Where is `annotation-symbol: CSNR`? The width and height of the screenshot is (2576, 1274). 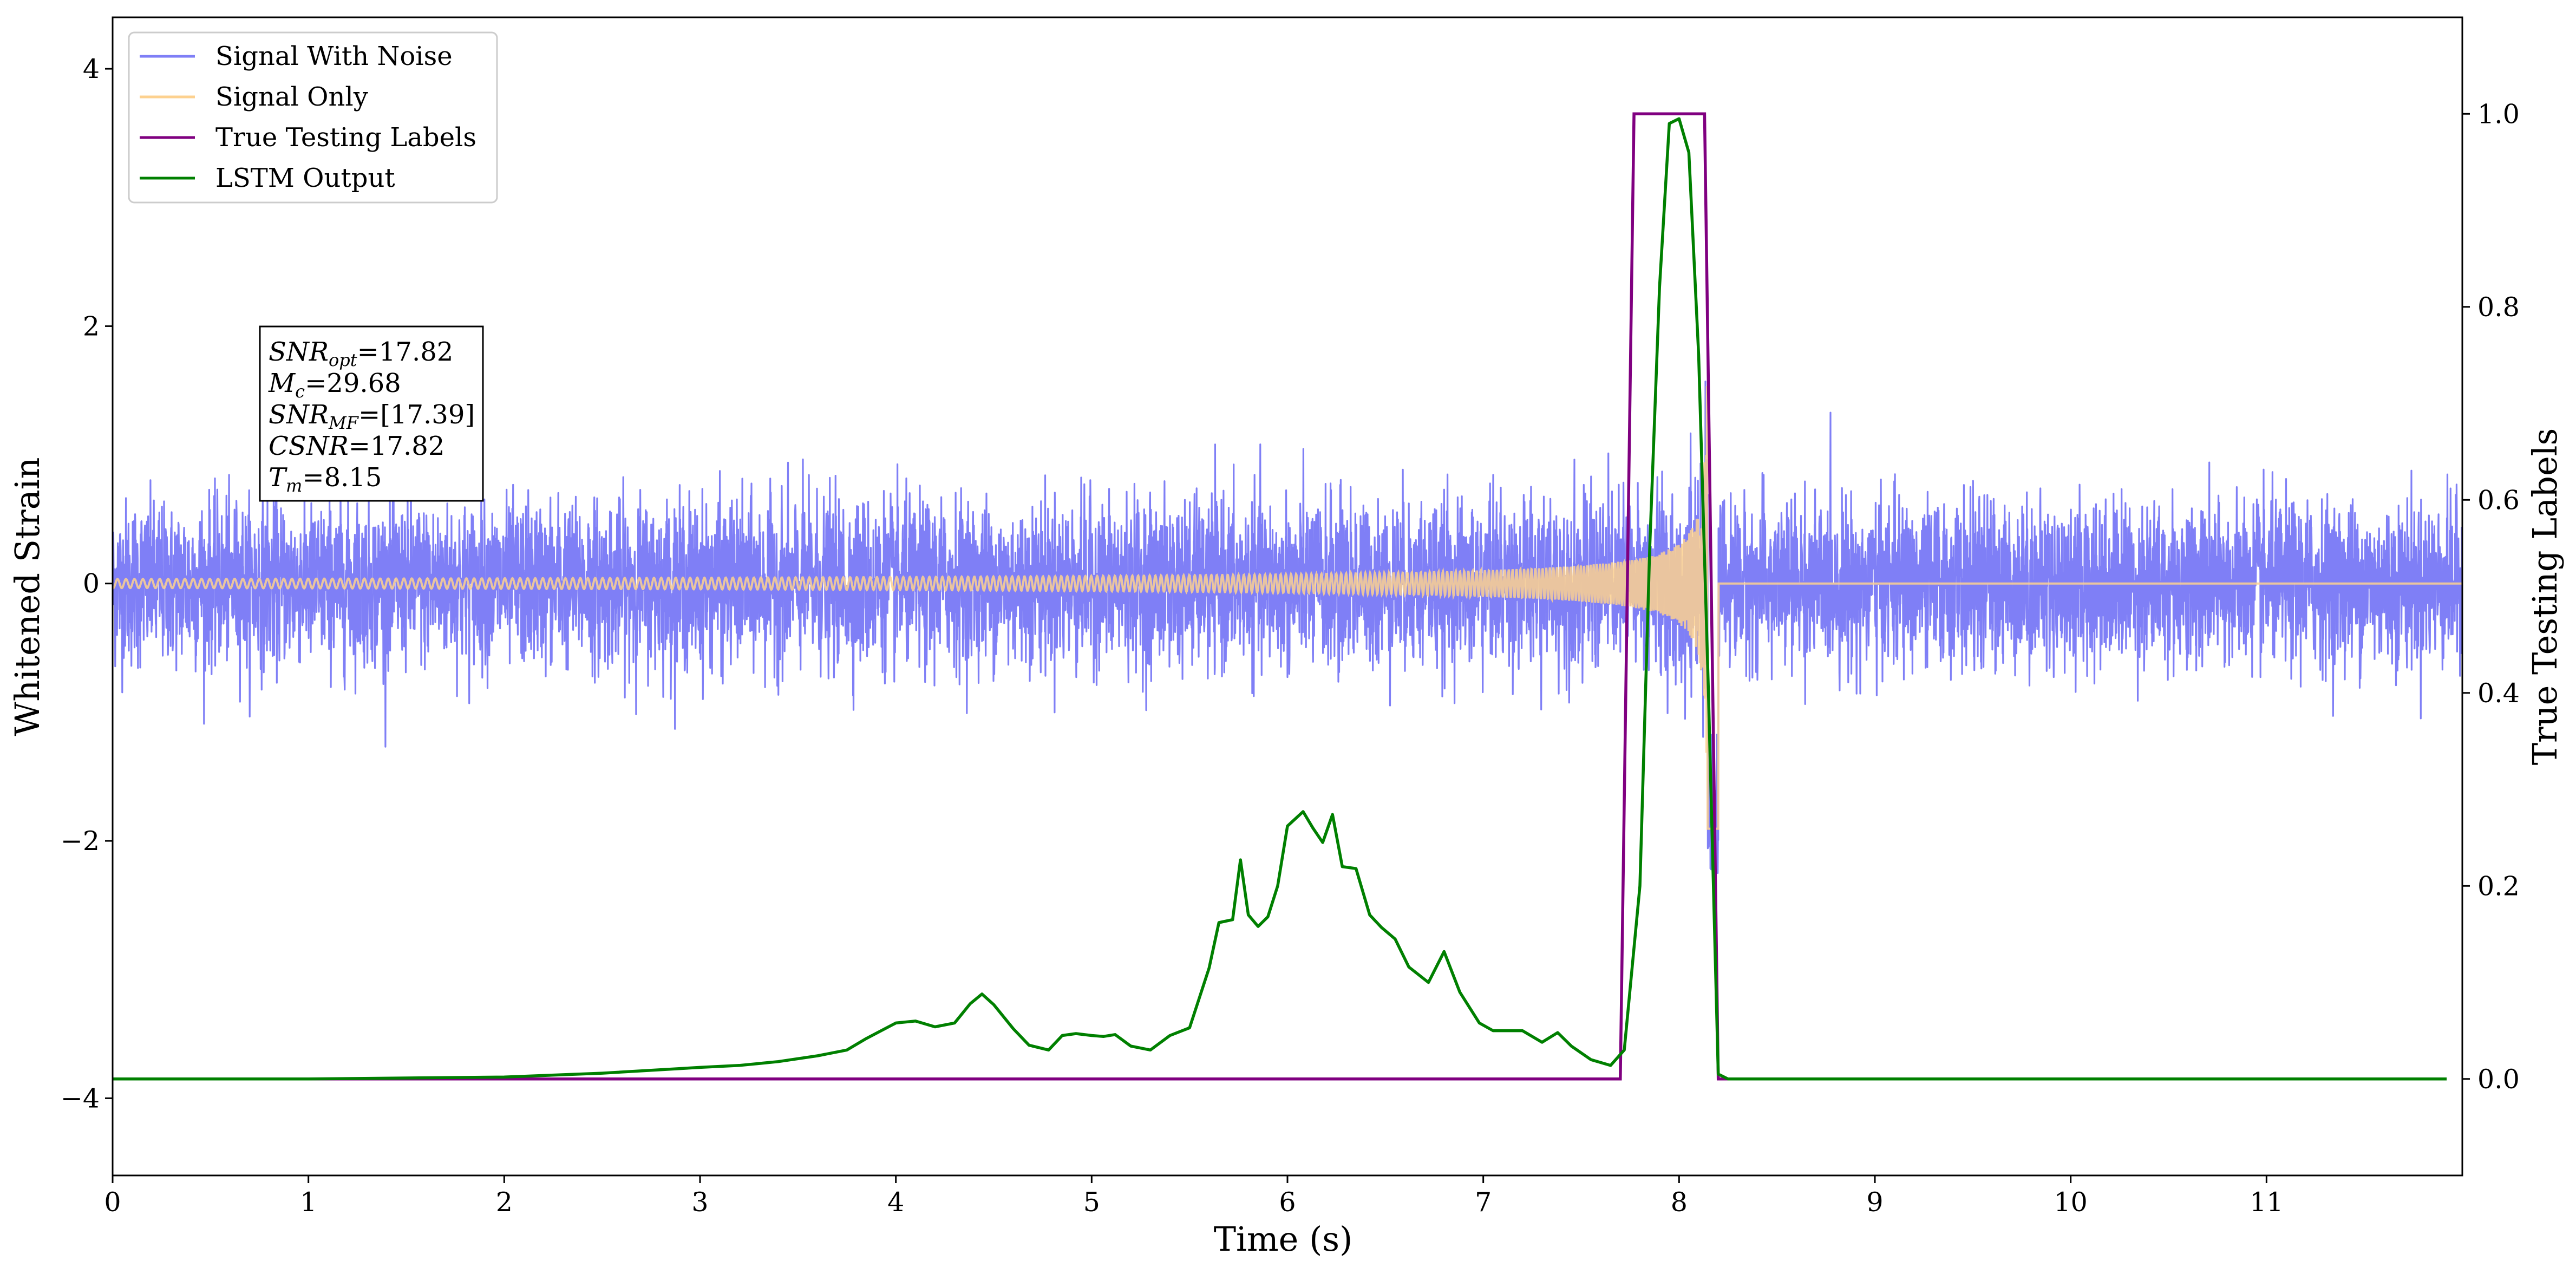 annotation-symbol: CSNR is located at coordinates (309, 446).